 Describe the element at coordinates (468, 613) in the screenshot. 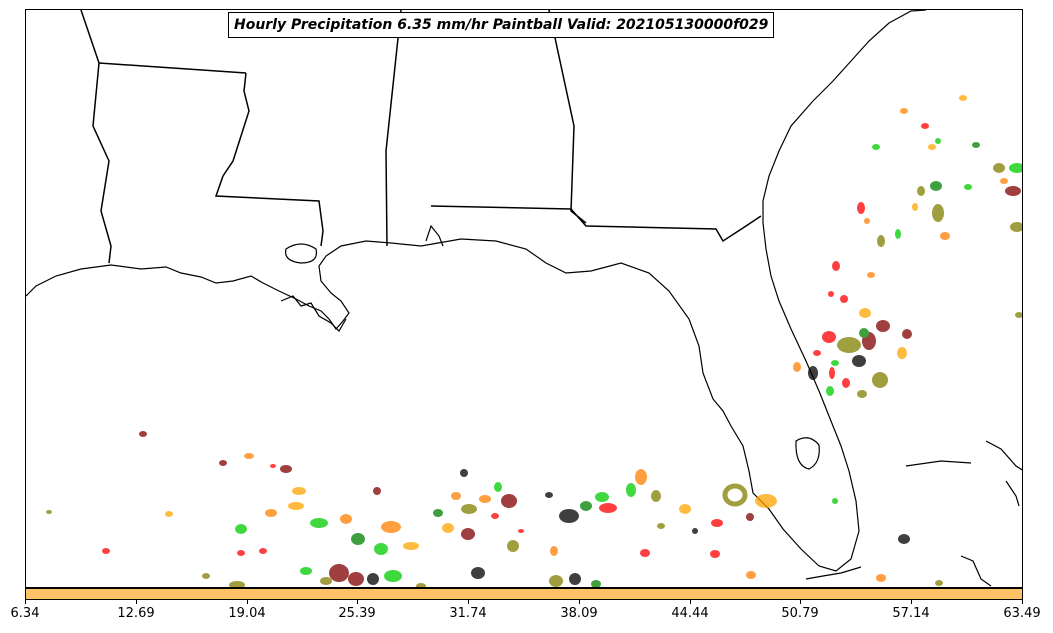

I see `colorbar-tick-label: 31.74` at that location.